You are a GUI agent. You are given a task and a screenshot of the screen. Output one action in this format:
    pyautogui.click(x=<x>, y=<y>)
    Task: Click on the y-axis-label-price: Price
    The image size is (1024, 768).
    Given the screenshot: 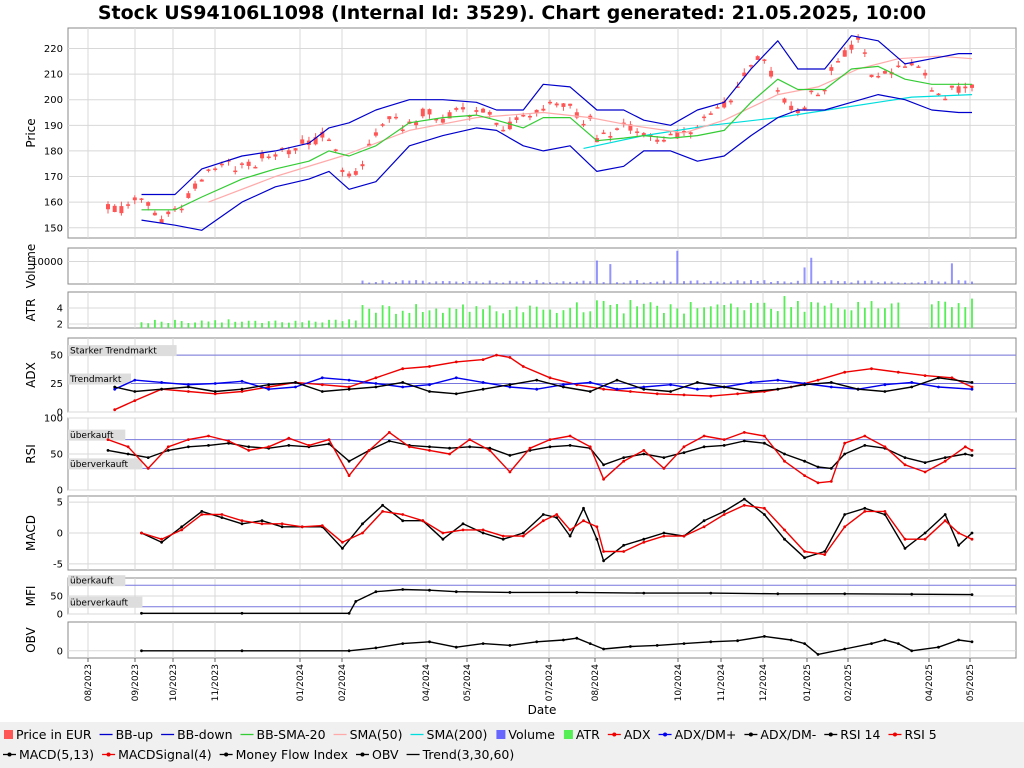 What is the action you would take?
    pyautogui.click(x=31, y=132)
    